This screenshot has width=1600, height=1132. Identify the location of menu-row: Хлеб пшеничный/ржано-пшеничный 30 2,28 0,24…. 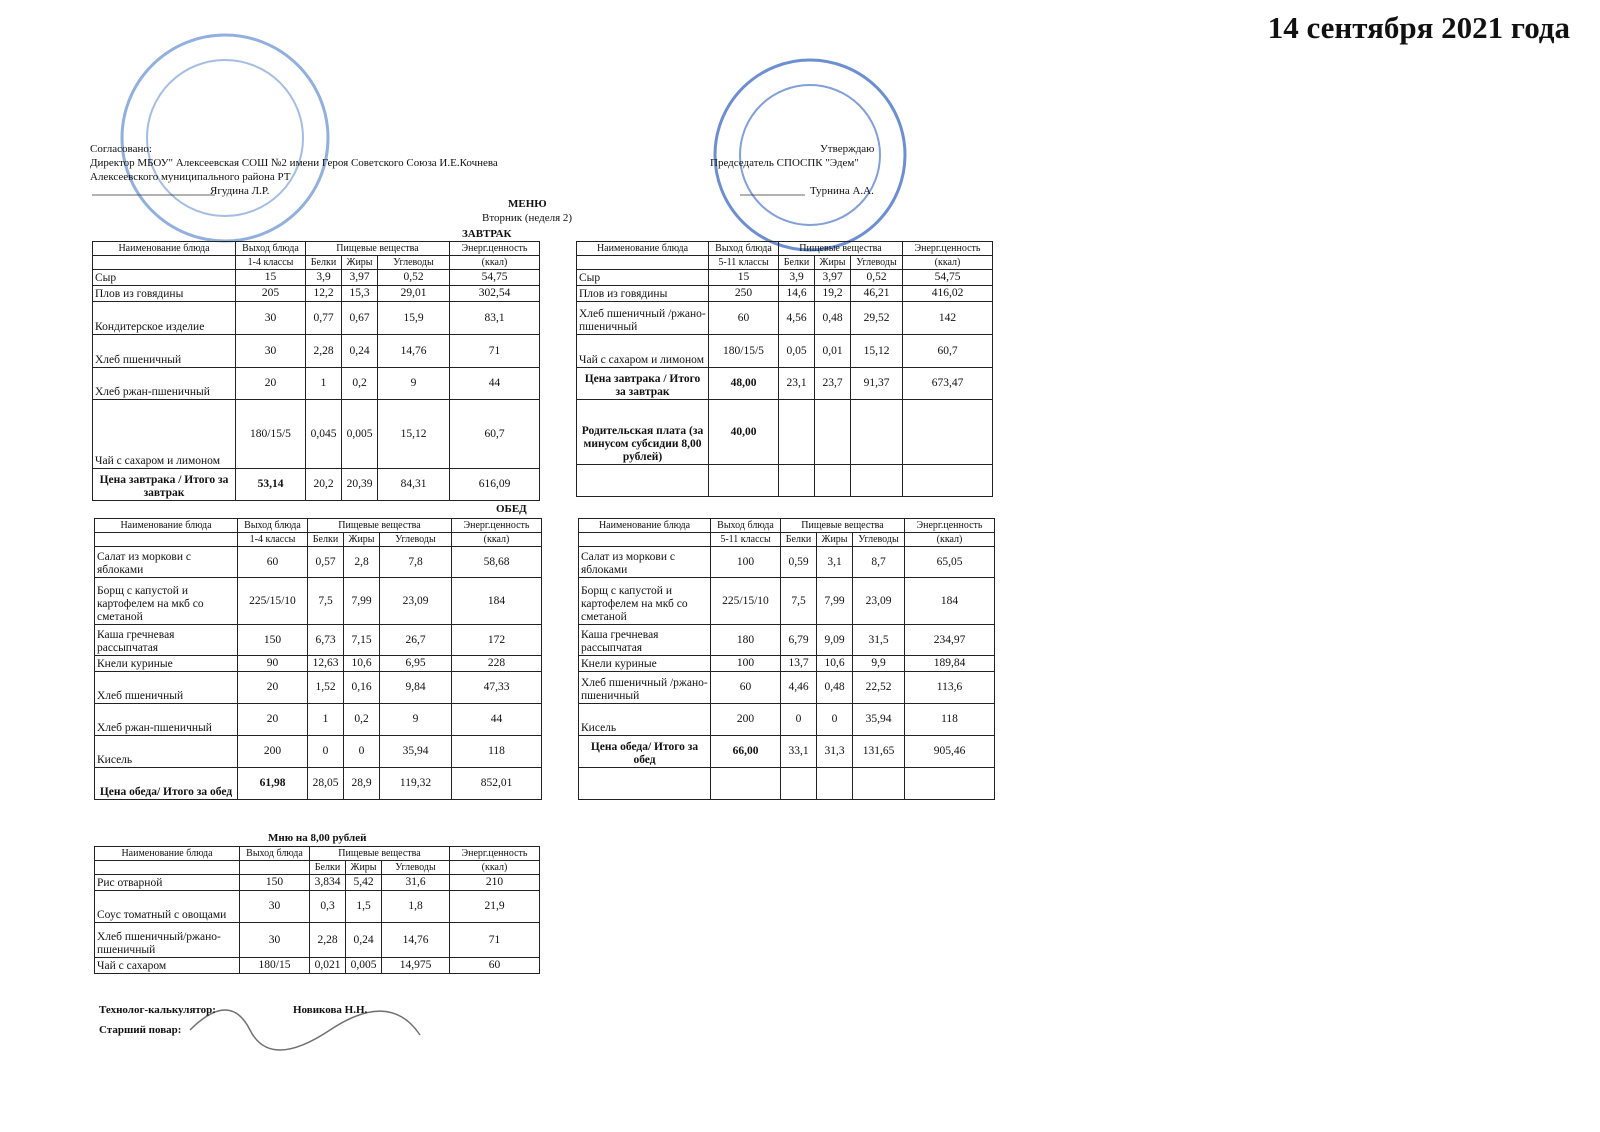
(317, 940).